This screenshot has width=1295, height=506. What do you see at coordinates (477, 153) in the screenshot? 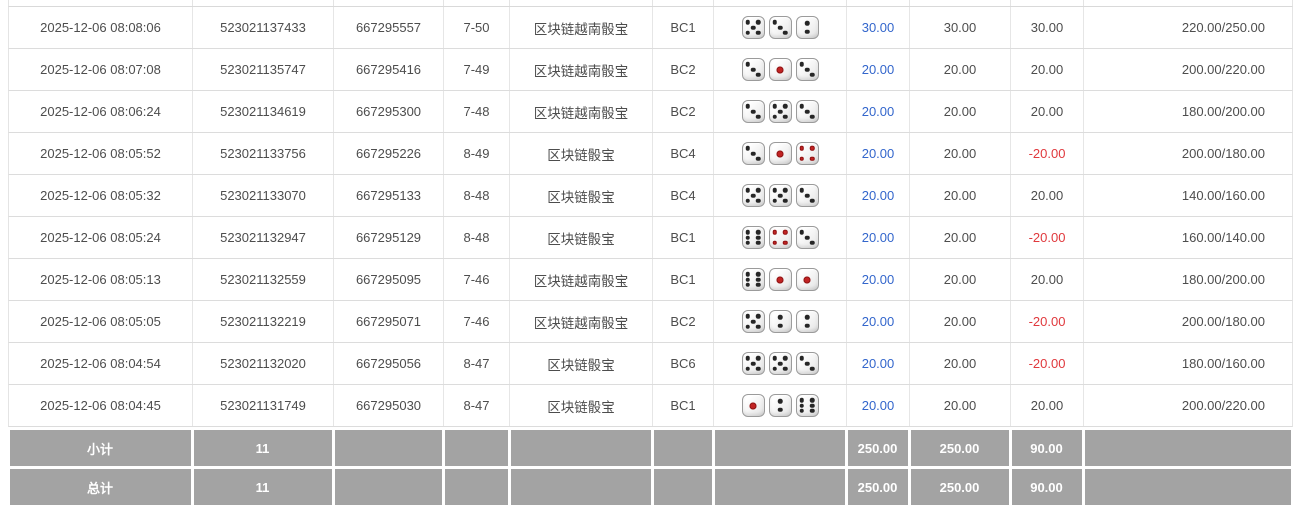
I see `cell-round: 8-49` at bounding box center [477, 153].